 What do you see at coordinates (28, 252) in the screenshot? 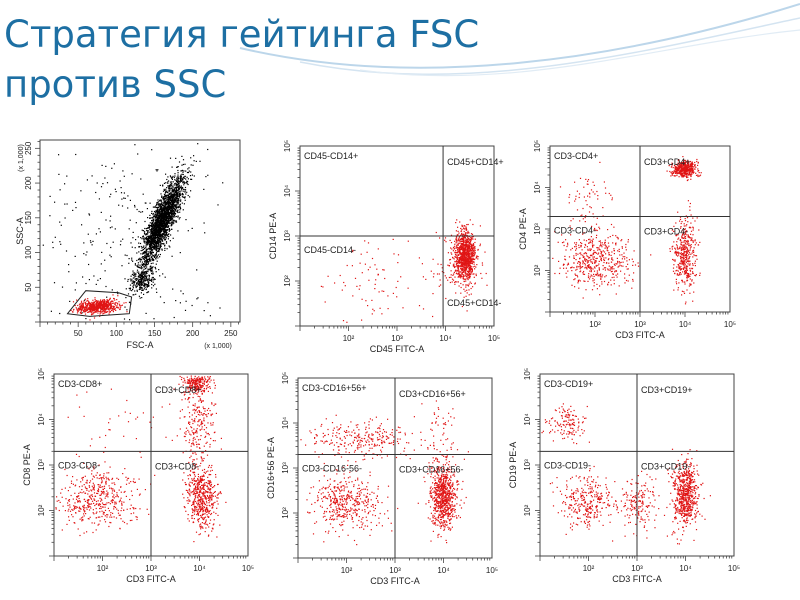
I see `y-tick-label: 100` at bounding box center [28, 252].